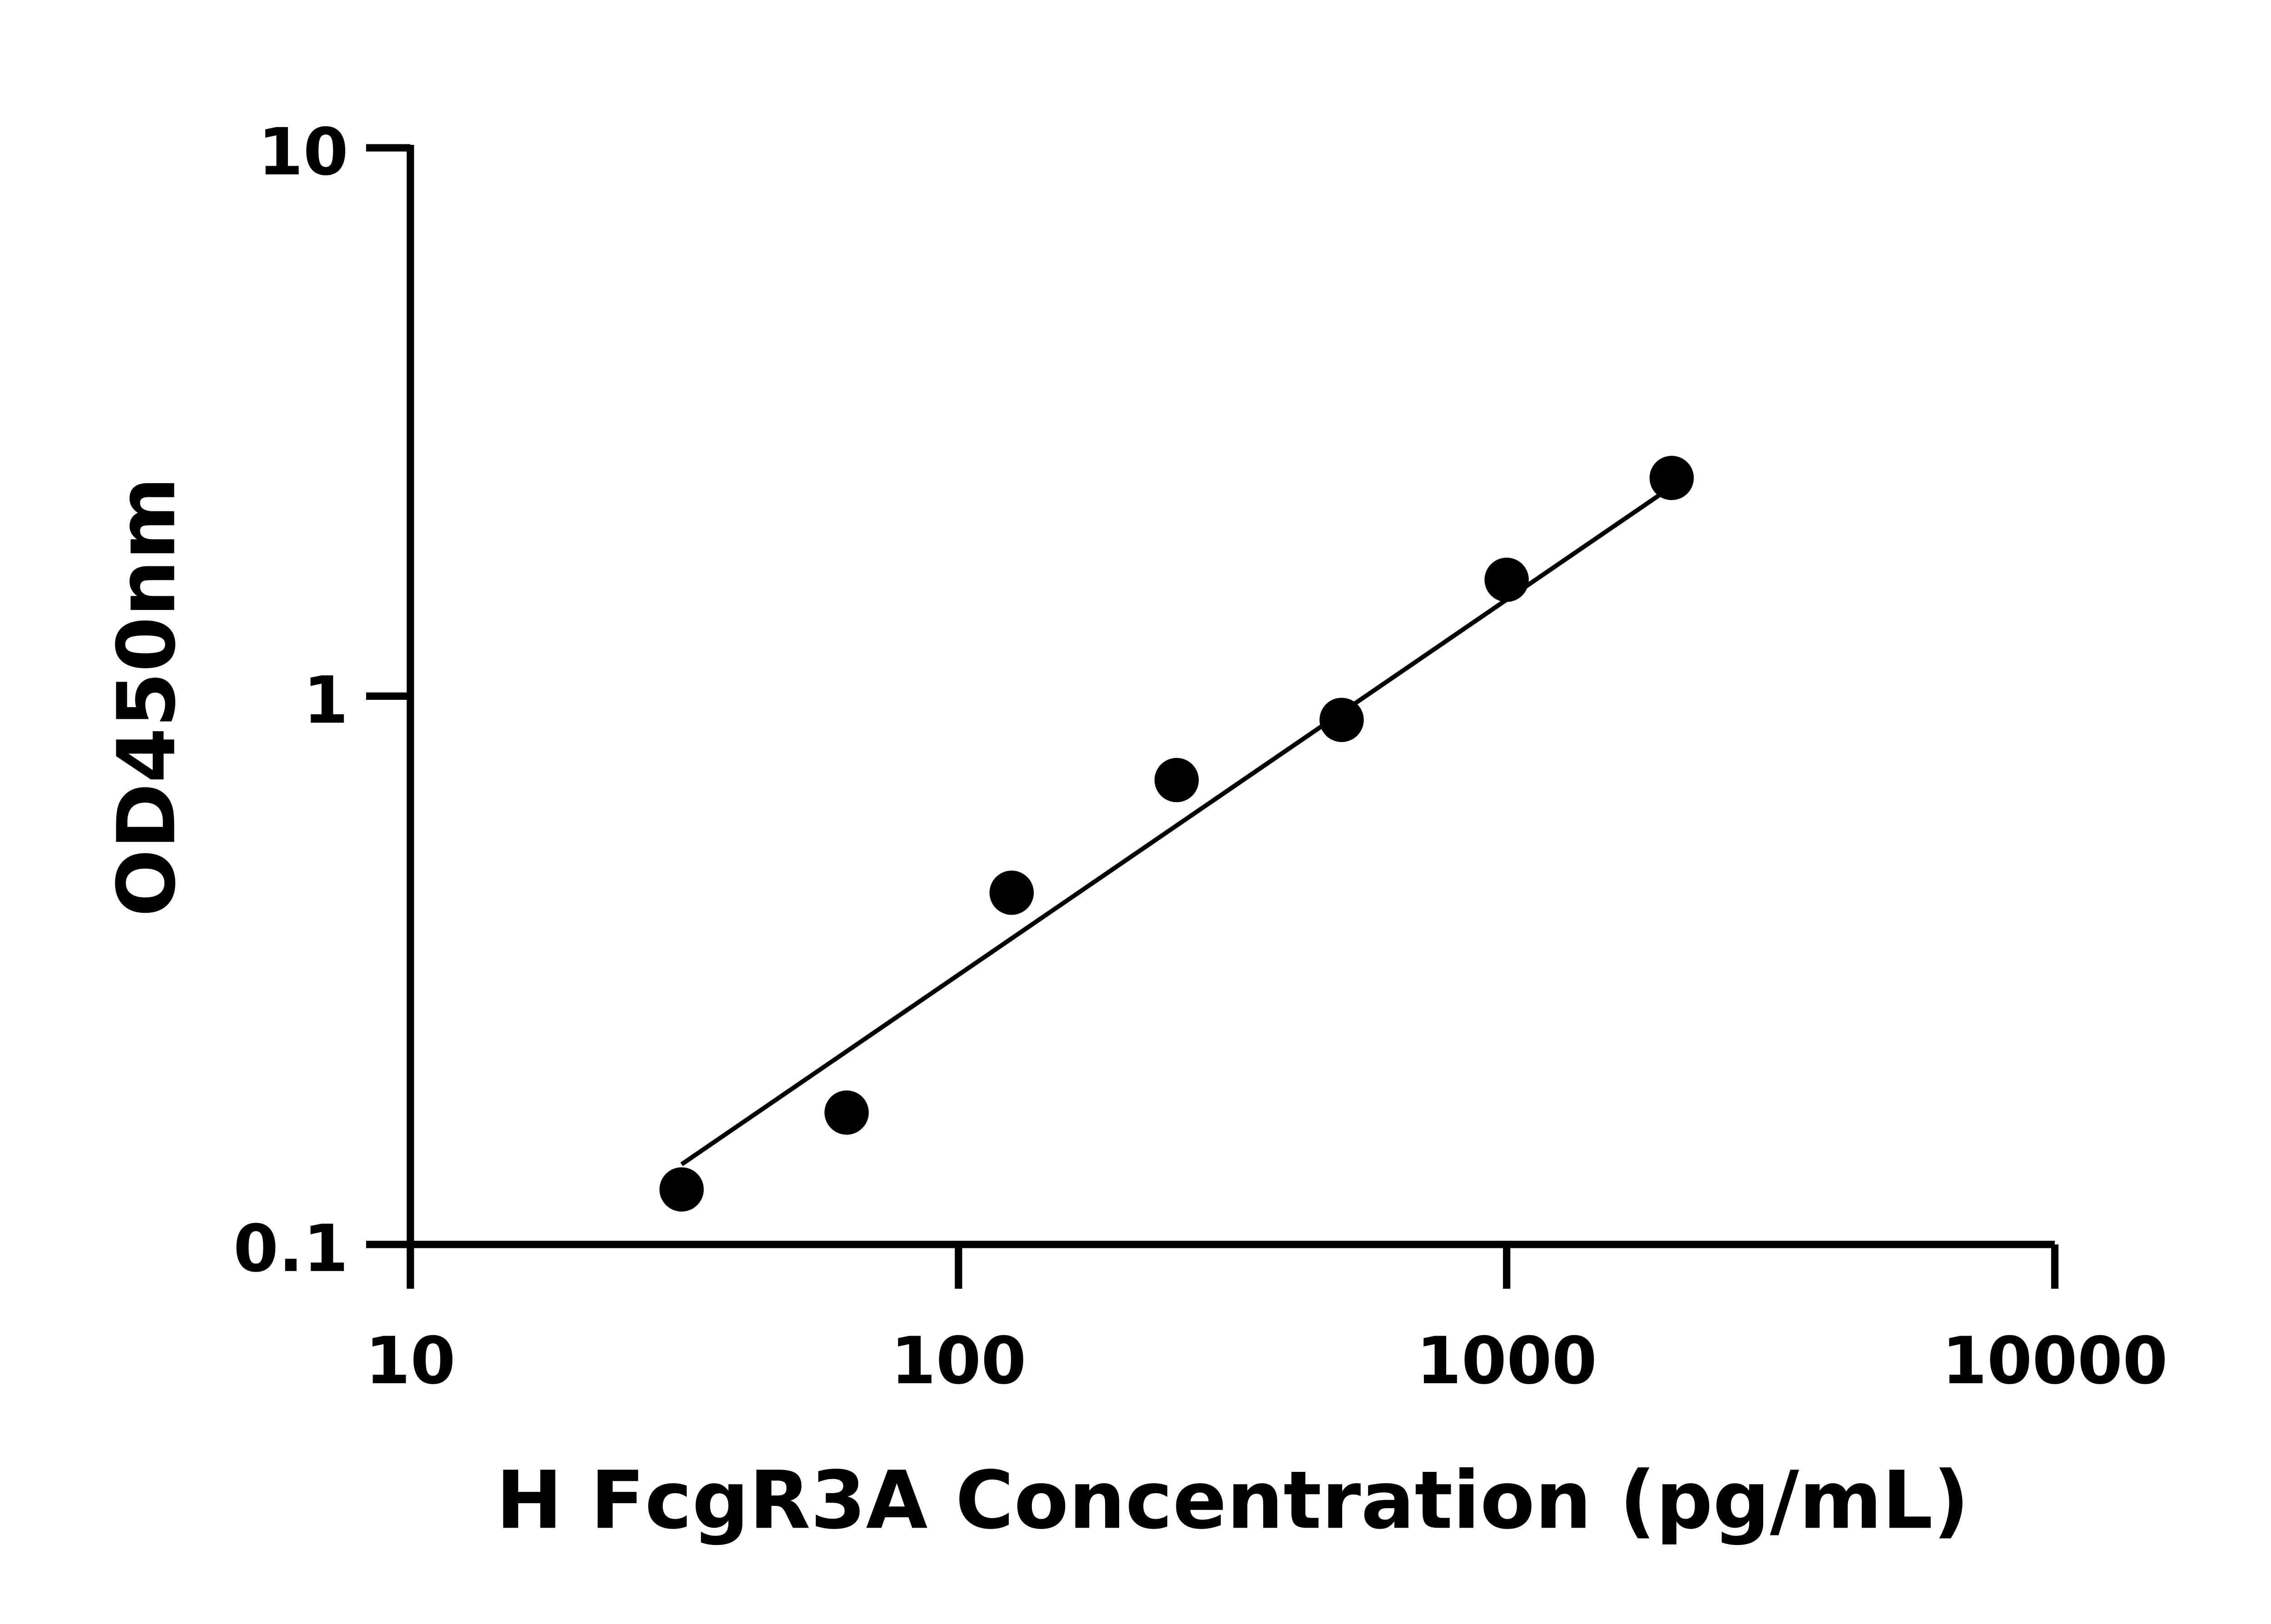 The image size is (2271, 1624). What do you see at coordinates (2055, 1361) in the screenshot?
I see `x-tick-label: 10000` at bounding box center [2055, 1361].